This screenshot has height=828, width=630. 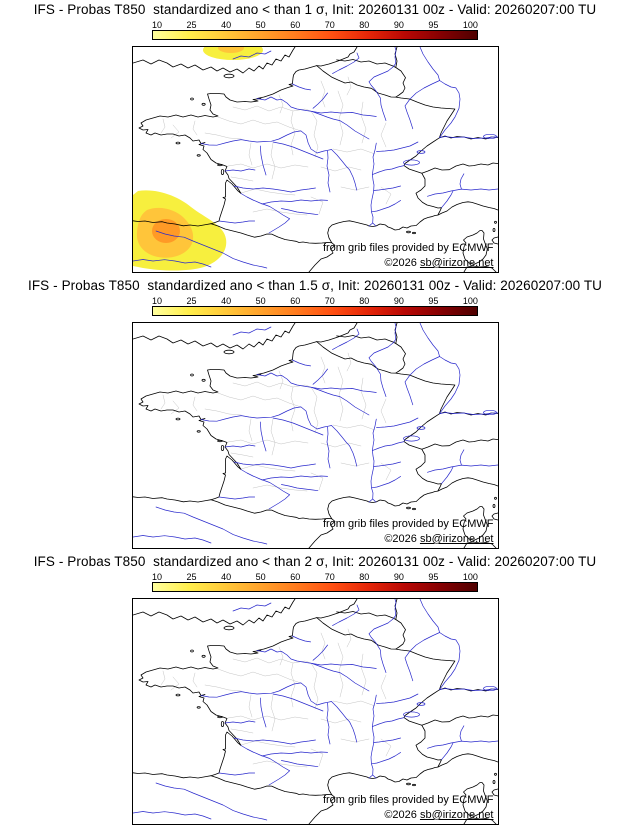 What do you see at coordinates (230, 50) in the screenshot?
I see `anomaly-area-channel-mid` at bounding box center [230, 50].